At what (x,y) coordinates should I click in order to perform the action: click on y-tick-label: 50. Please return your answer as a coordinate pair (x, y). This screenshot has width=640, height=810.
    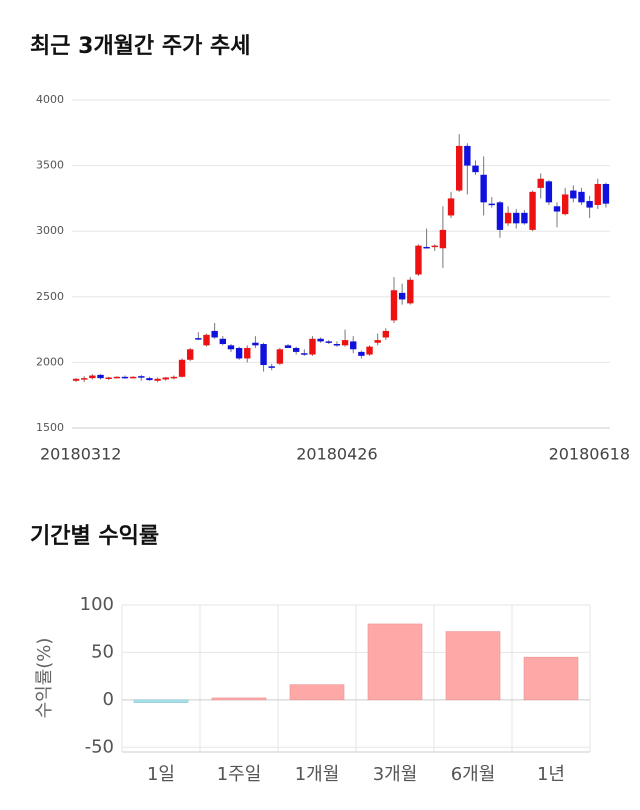
    Looking at the image, I should click on (102, 651).